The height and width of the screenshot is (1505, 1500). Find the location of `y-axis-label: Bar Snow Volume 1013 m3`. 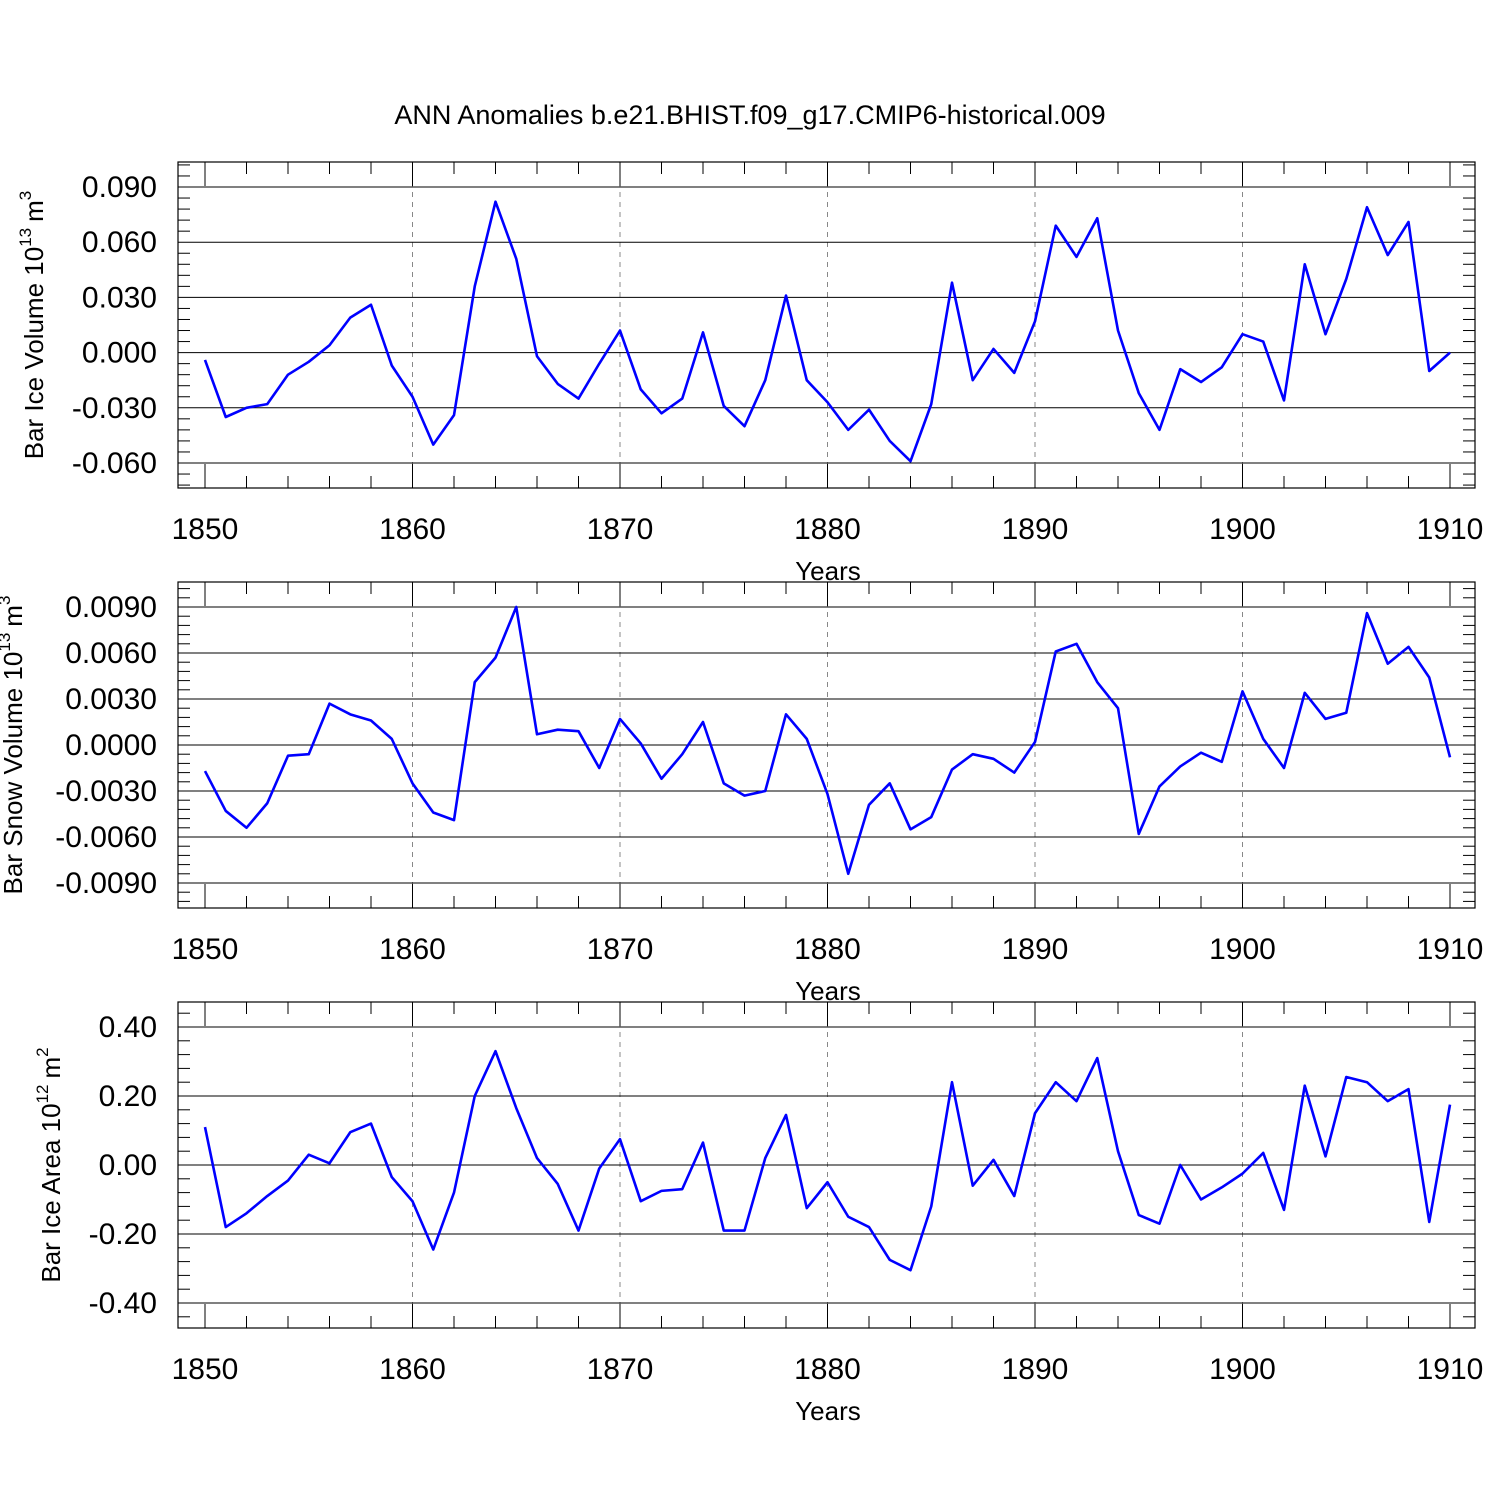

y-axis-label: Bar Snow Volume 1013 m3 is located at coordinates (14, 745).